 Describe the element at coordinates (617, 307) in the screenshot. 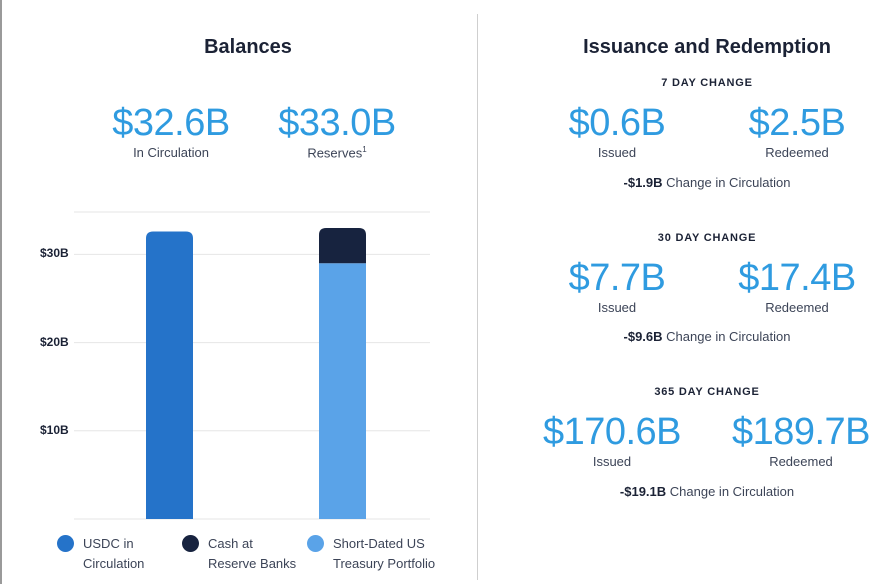

I see `period-30-issued-label: Issued` at that location.